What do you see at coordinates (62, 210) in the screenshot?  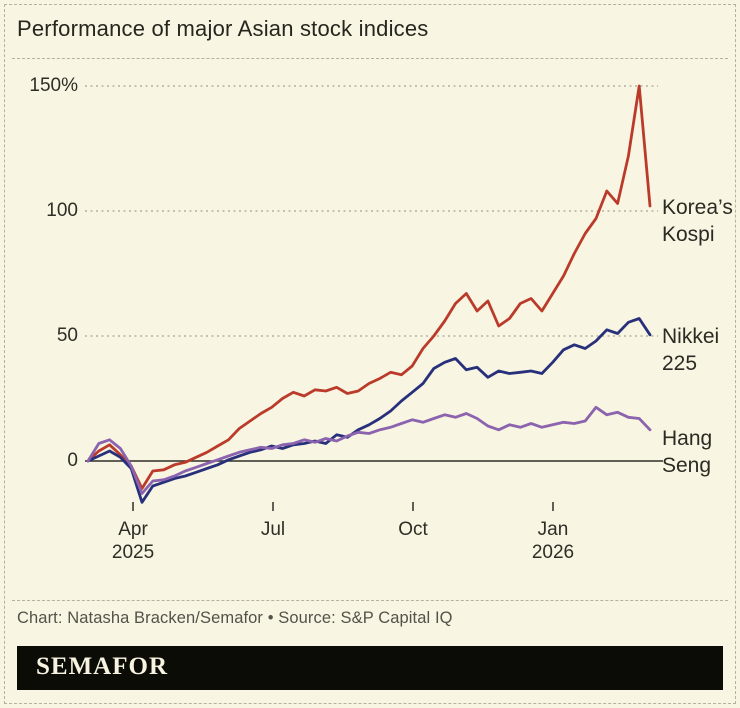 I see `y-axis-label-100: 100` at bounding box center [62, 210].